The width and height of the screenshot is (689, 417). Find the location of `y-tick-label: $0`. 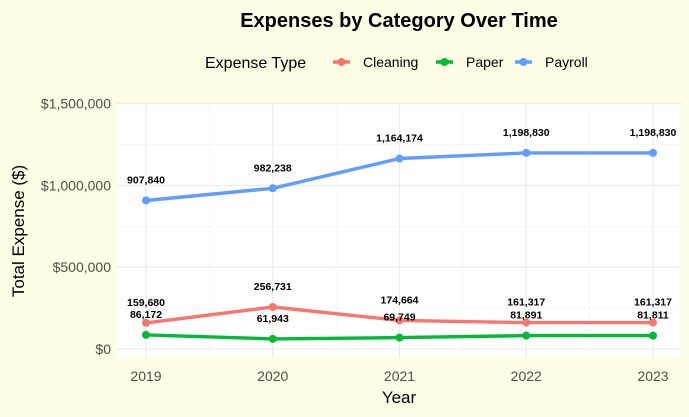

y-tick-label: $0 is located at coordinates (103, 349).